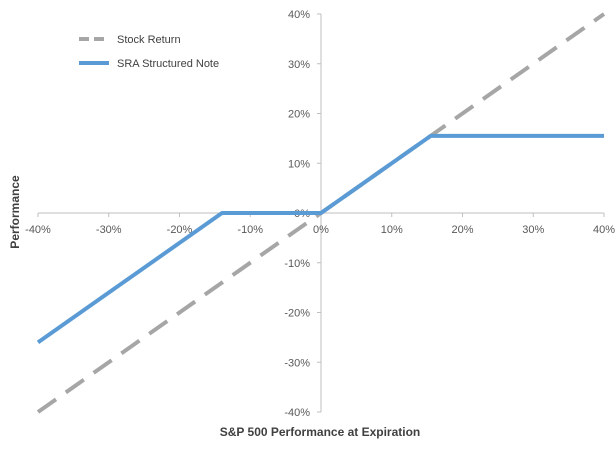  What do you see at coordinates (250, 230) in the screenshot?
I see `x-tick-label: -10%` at bounding box center [250, 230].